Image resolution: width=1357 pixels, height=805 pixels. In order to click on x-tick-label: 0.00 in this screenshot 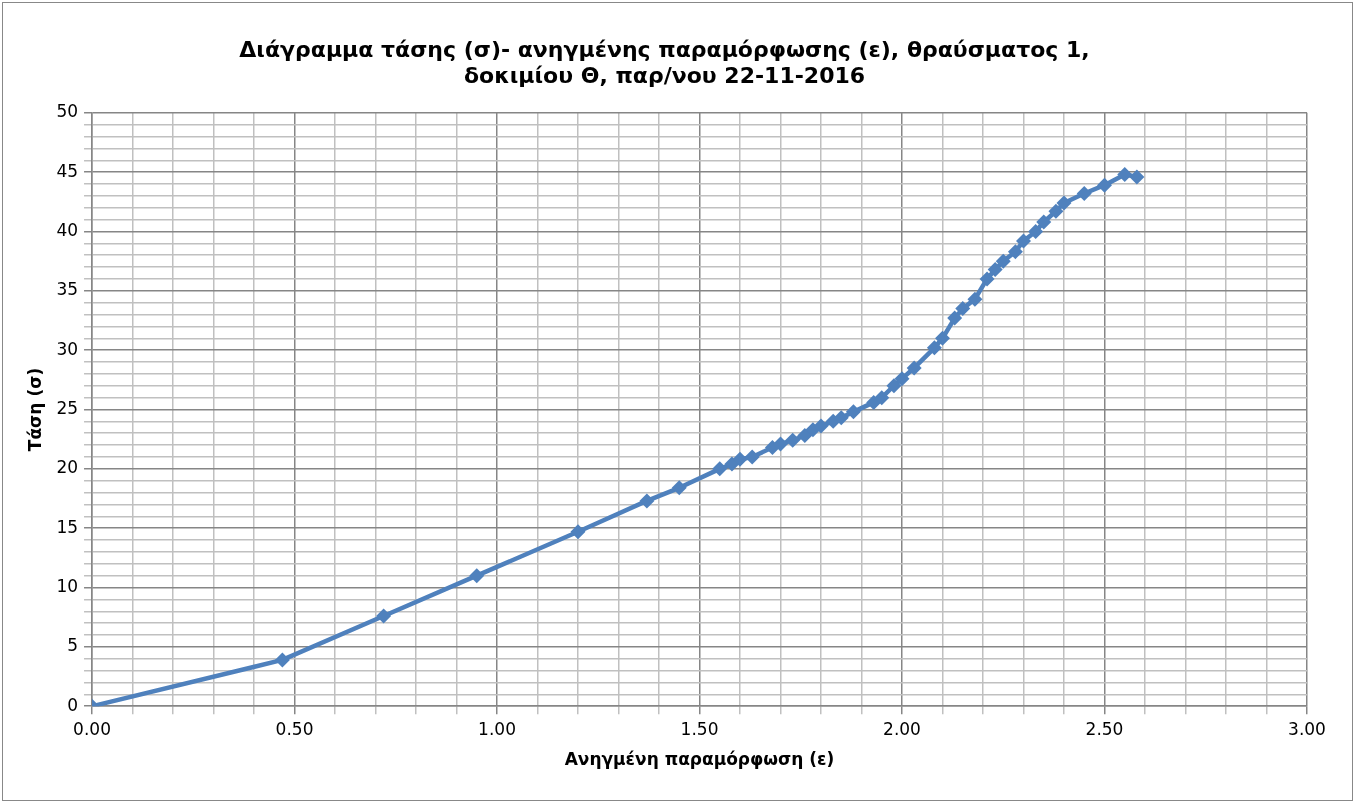, I will do `click(92, 728)`.